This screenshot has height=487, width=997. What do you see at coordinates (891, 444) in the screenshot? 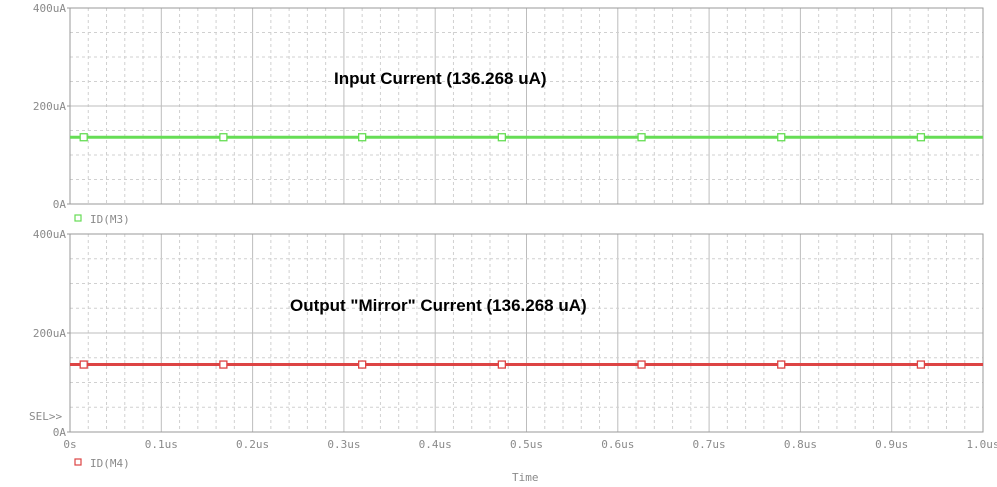
I see `x-tick-label: 0.9us` at bounding box center [891, 444].